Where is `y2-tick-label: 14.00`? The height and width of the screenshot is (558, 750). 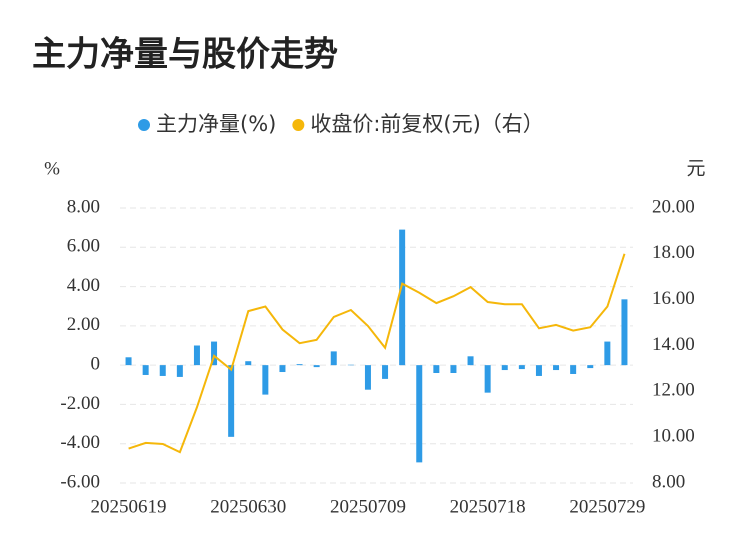
y2-tick-label: 14.00 is located at coordinates (673, 344).